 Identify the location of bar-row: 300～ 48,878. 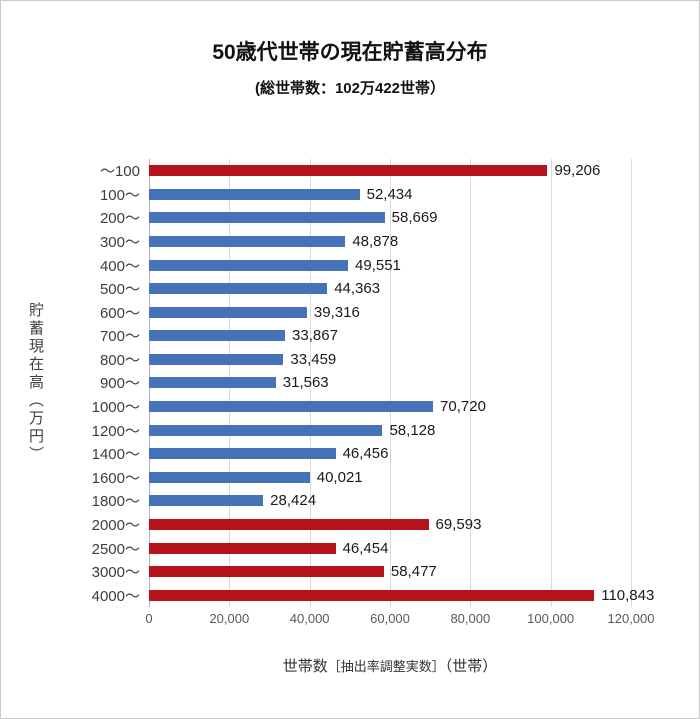
(350, 242).